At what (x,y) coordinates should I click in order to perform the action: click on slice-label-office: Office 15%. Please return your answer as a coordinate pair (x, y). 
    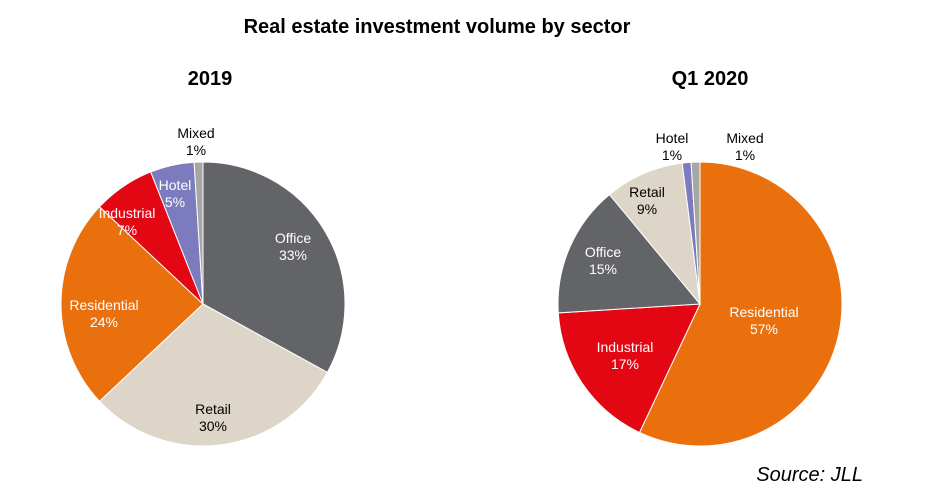
    Looking at the image, I should click on (603, 260).